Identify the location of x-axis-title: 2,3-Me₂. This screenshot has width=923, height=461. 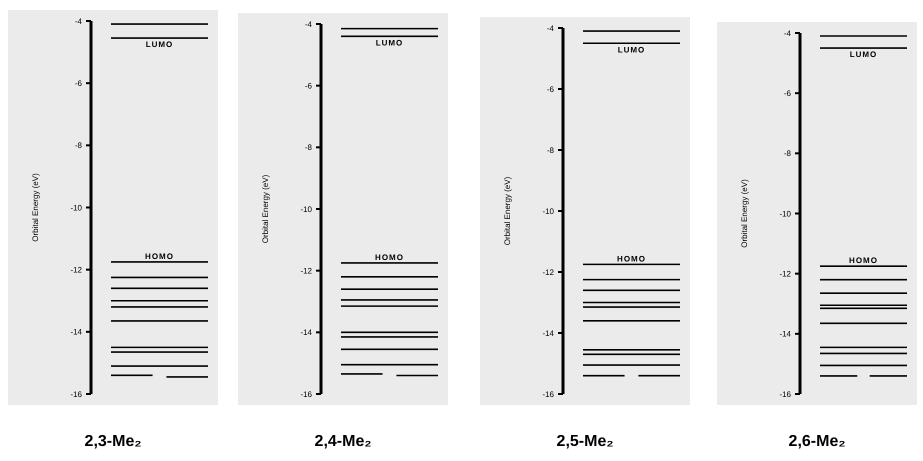
(113, 441).